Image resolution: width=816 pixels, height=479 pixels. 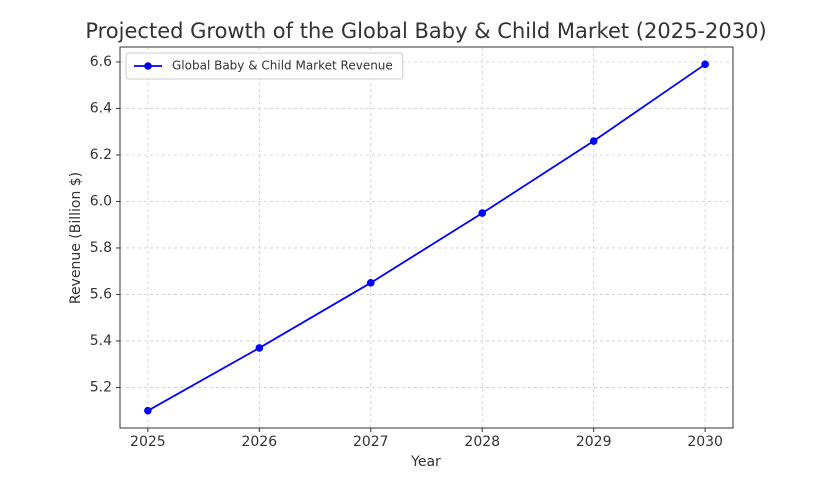 What do you see at coordinates (425, 462) in the screenshot?
I see `x-axis-label: Year` at bounding box center [425, 462].